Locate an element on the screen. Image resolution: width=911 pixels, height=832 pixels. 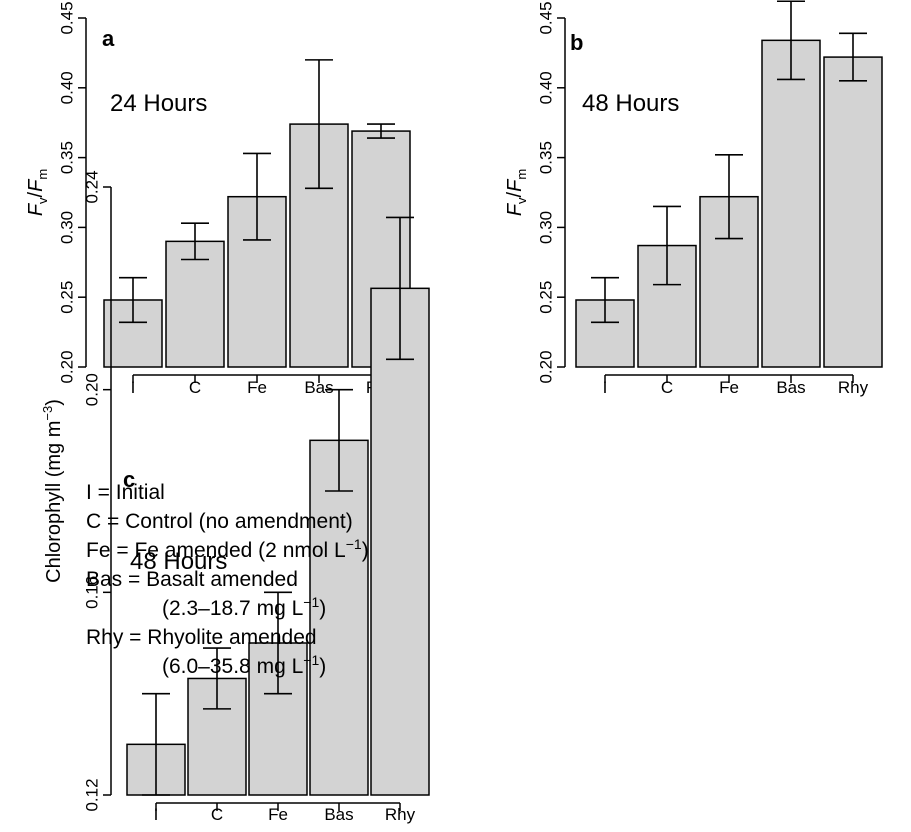
legend-line-rhyolite-range: (6.0–35.8 mg L−1) is located at coordinates (244, 665).